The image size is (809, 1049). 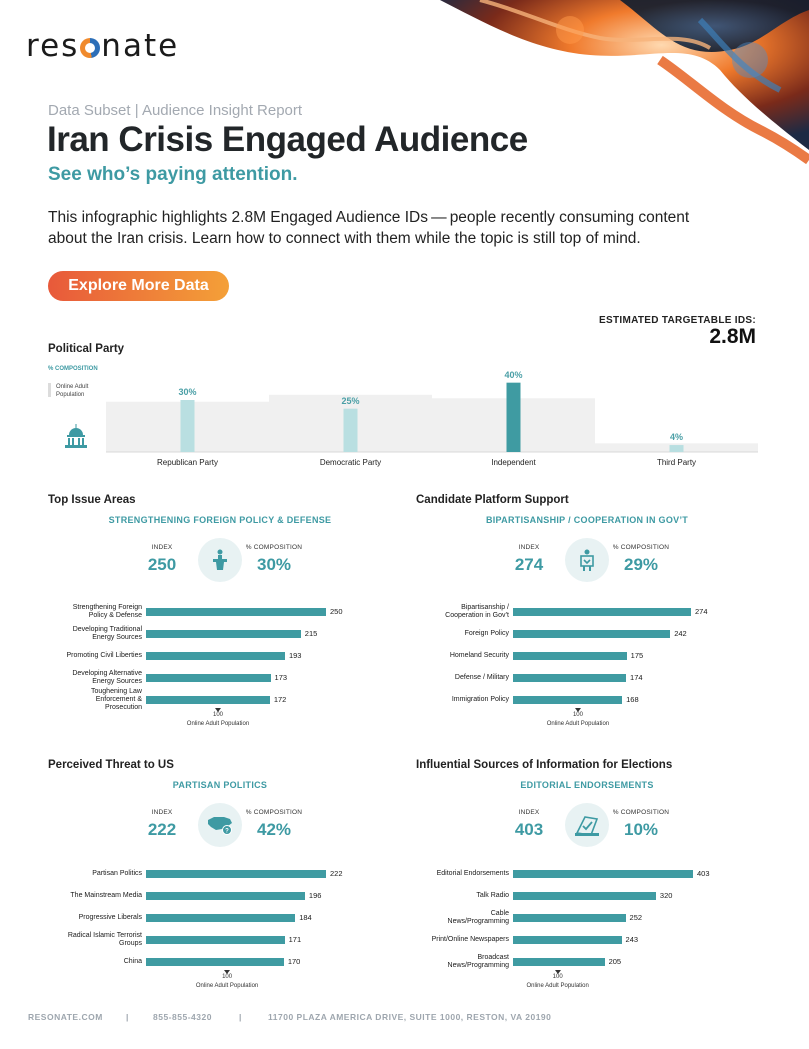 I want to click on page-subtitle: See who’s paying attention., so click(x=173, y=174).